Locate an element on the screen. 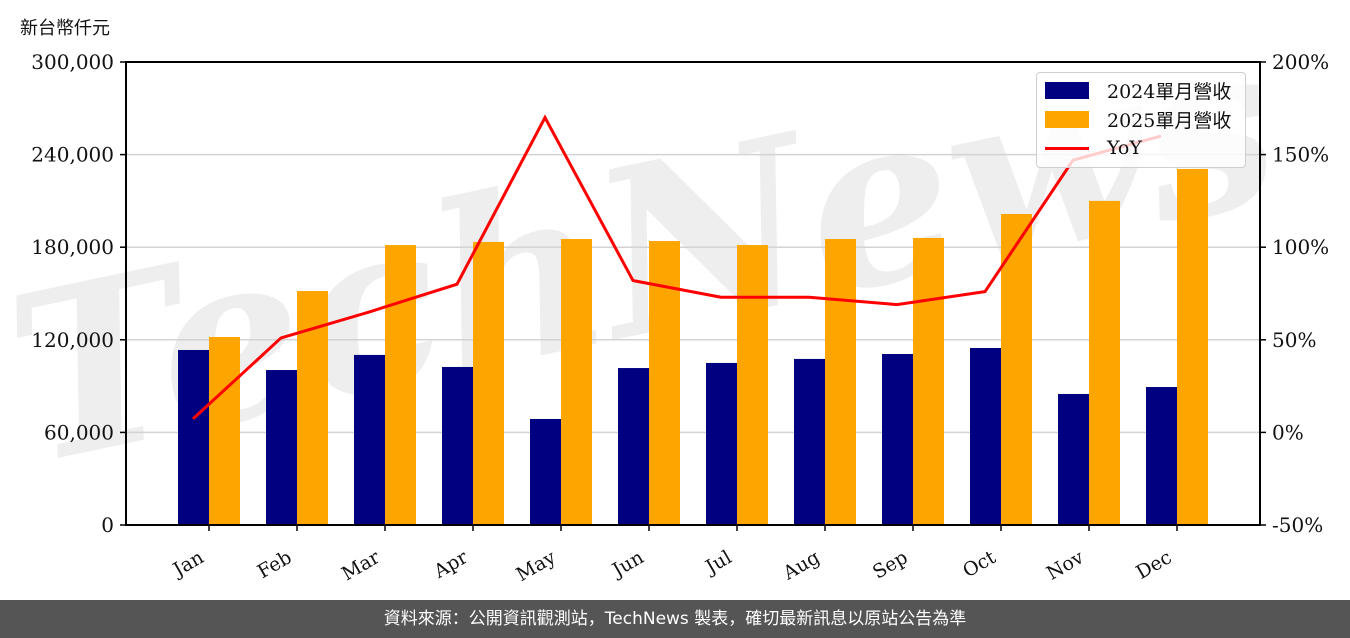 The height and width of the screenshot is (638, 1350). bar-2024-mar is located at coordinates (369, 439).